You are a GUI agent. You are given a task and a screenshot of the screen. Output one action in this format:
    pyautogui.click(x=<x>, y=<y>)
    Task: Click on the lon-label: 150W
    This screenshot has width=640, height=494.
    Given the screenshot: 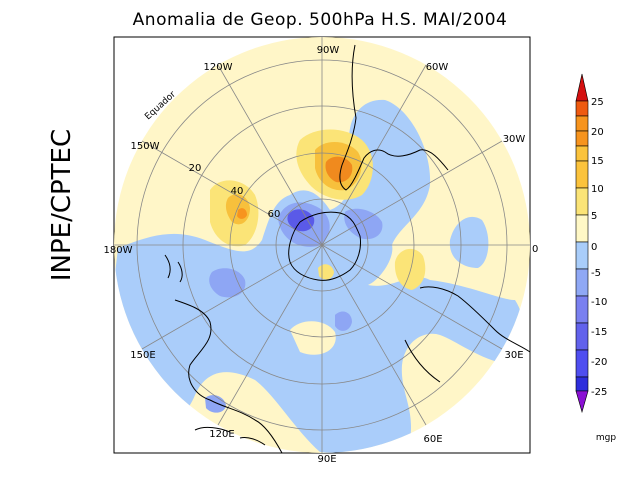 What is the action you would take?
    pyautogui.click(x=145, y=146)
    